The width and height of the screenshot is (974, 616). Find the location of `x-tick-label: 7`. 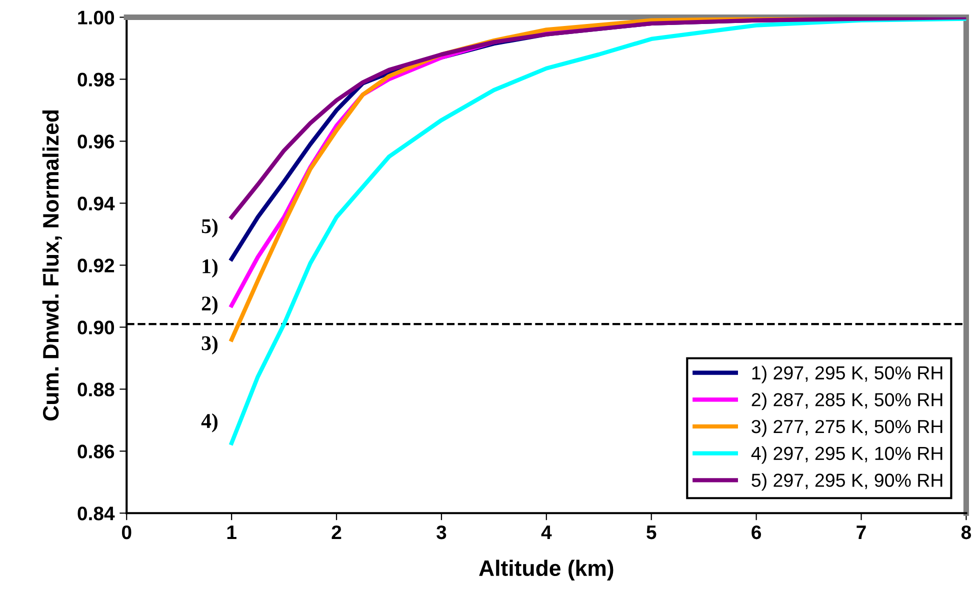

x-tick-label: 7 is located at coordinates (861, 533).